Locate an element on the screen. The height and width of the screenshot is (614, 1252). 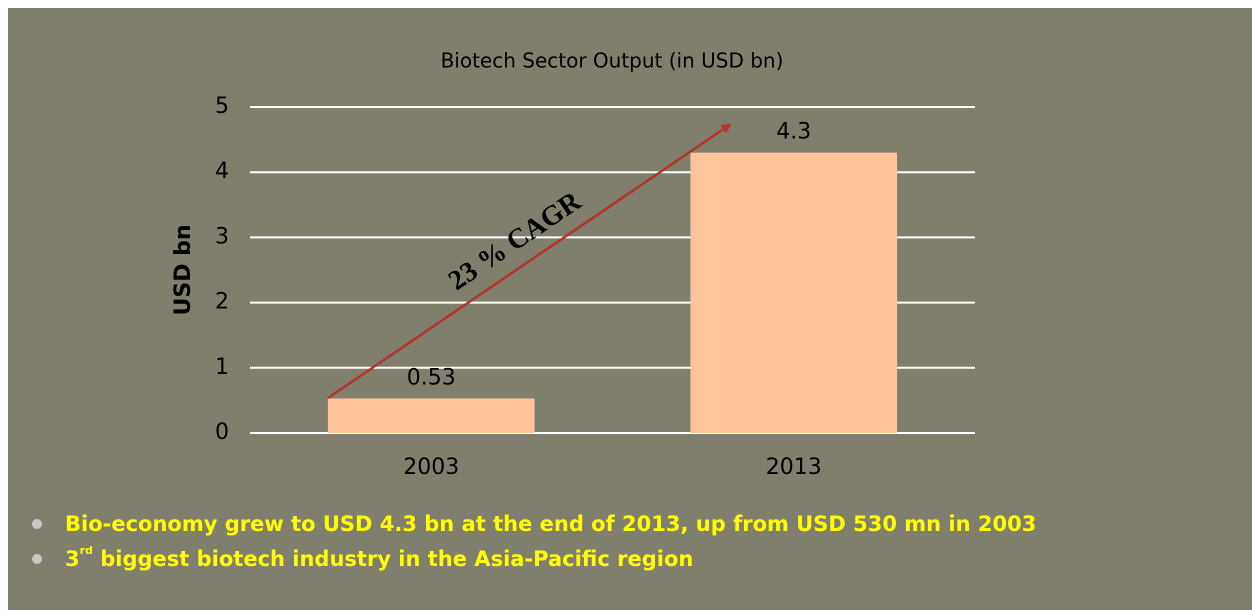
data-label: 4.3 is located at coordinates (793, 132).